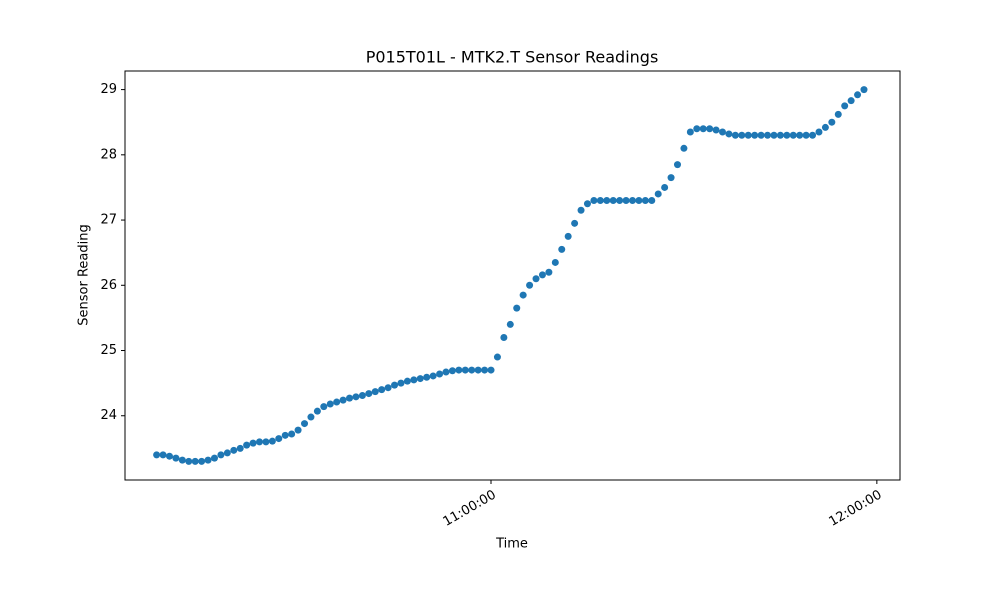 This screenshot has width=1000, height=600. Describe the element at coordinates (108, 415) in the screenshot. I see `y-tick-label: 24` at that location.